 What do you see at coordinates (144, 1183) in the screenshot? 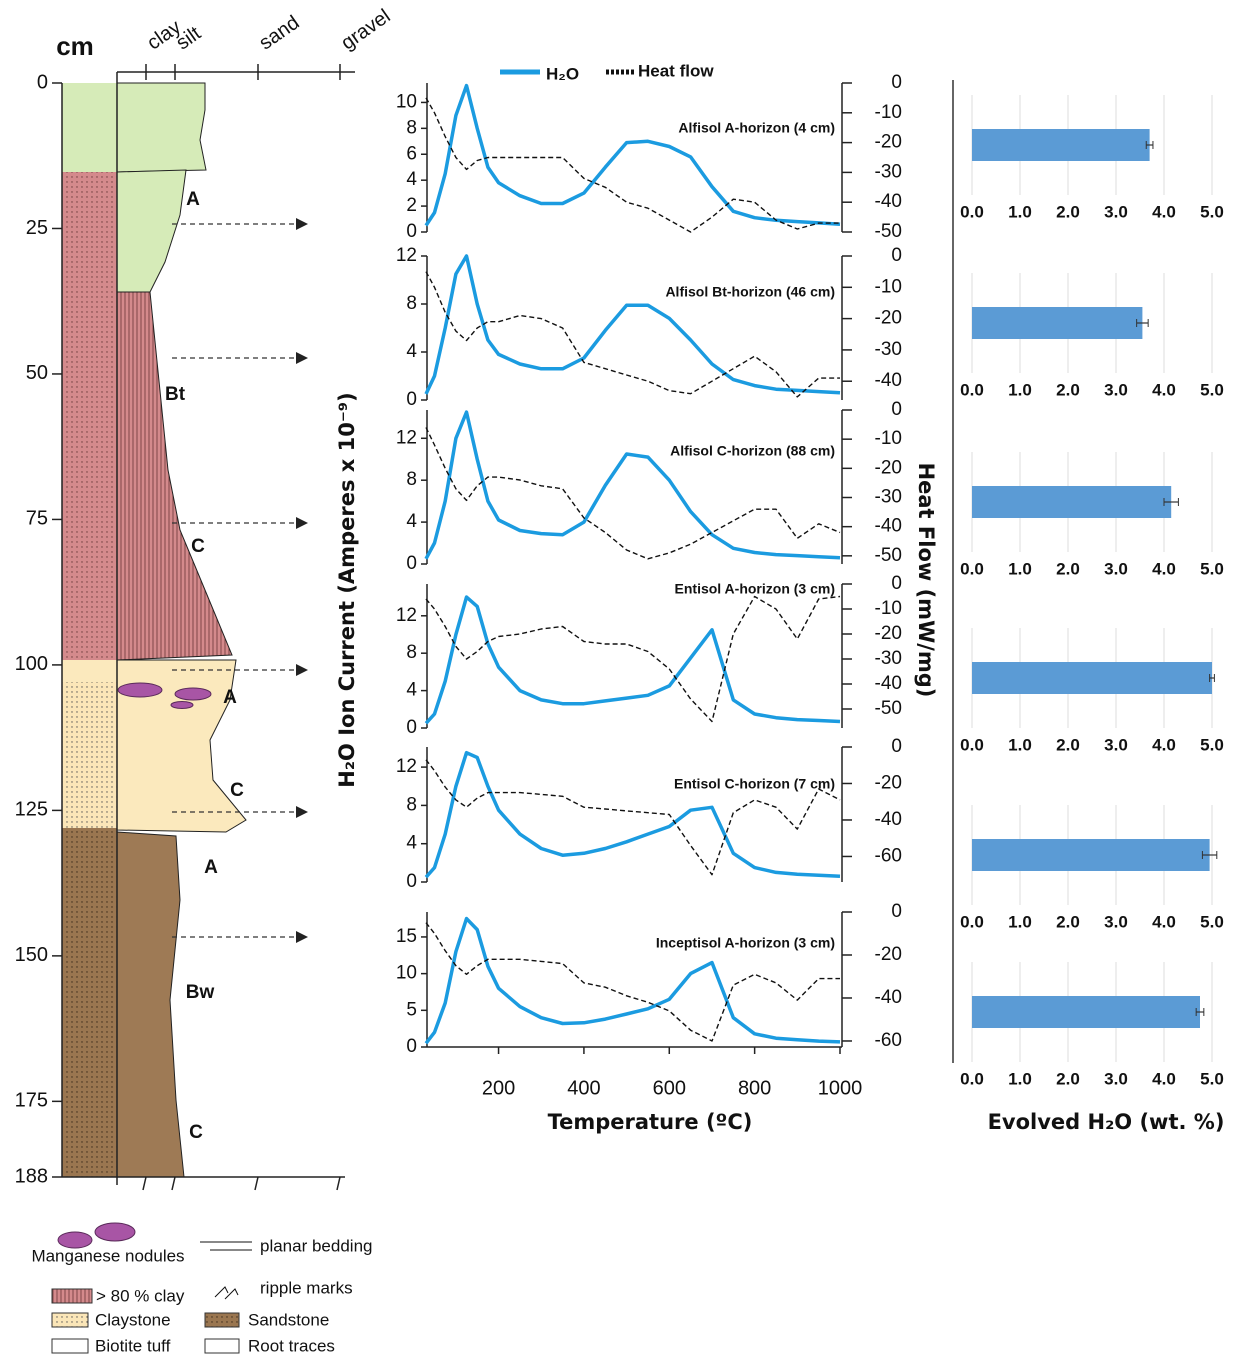
I see `grain-tick-bottom` at bounding box center [144, 1183].